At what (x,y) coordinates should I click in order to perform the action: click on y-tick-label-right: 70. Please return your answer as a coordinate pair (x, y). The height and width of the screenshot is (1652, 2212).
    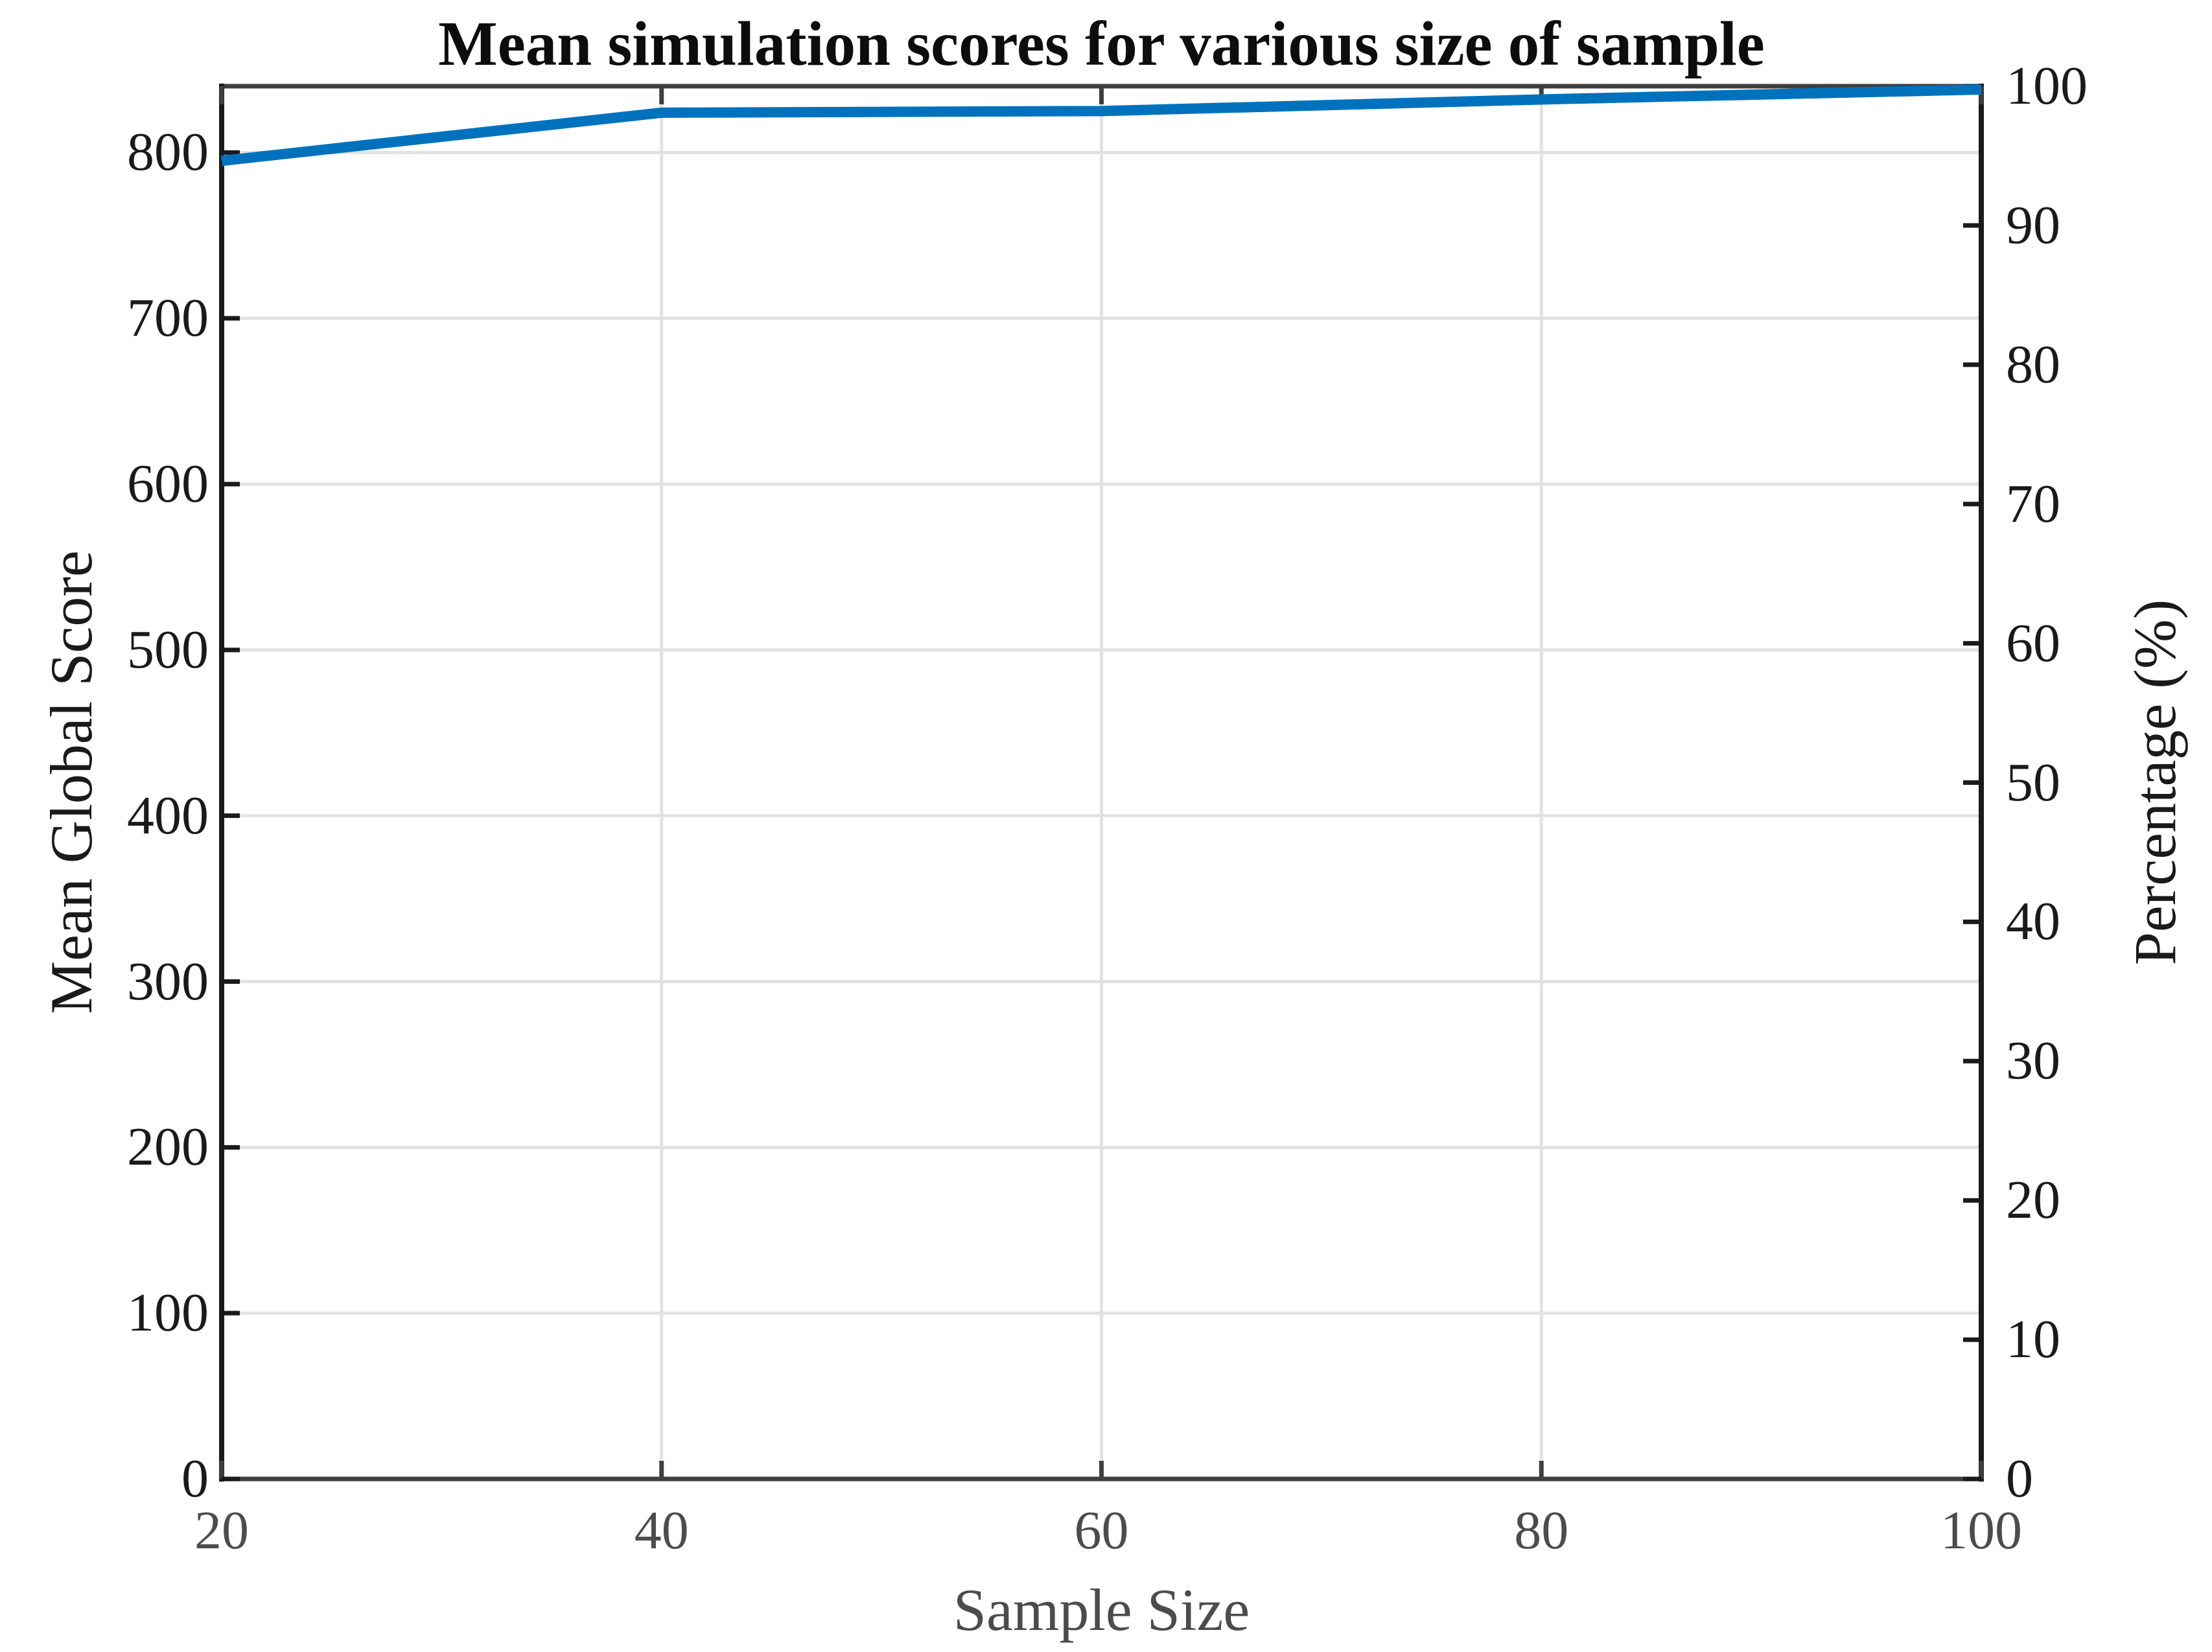
    Looking at the image, I should click on (2033, 503).